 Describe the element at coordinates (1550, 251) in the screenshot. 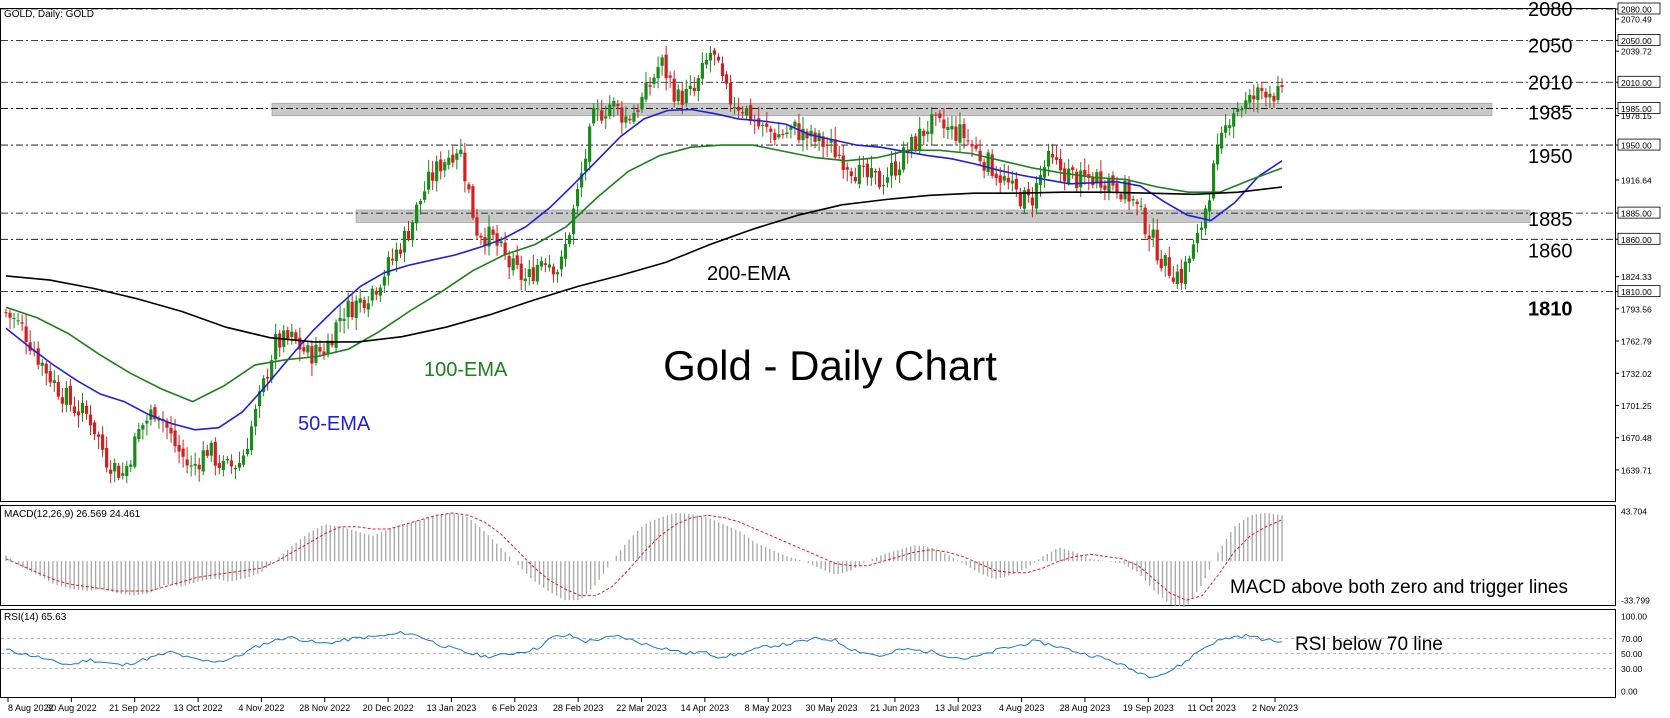

I see `level-label-1860: 1860` at that location.